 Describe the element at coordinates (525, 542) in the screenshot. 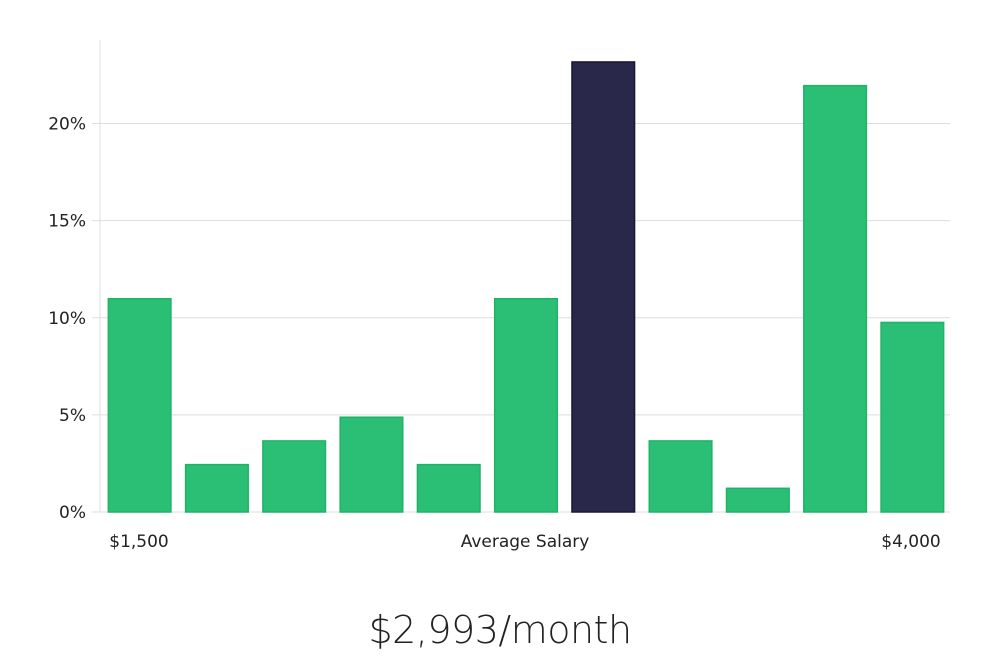

I see `x-axis-label: Average Salary` at that location.